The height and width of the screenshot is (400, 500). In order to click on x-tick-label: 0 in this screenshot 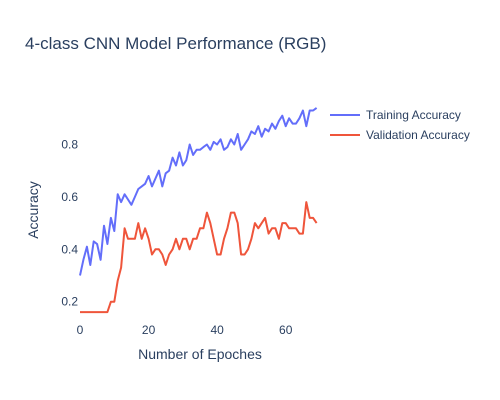, I will do `click(80, 330)`.